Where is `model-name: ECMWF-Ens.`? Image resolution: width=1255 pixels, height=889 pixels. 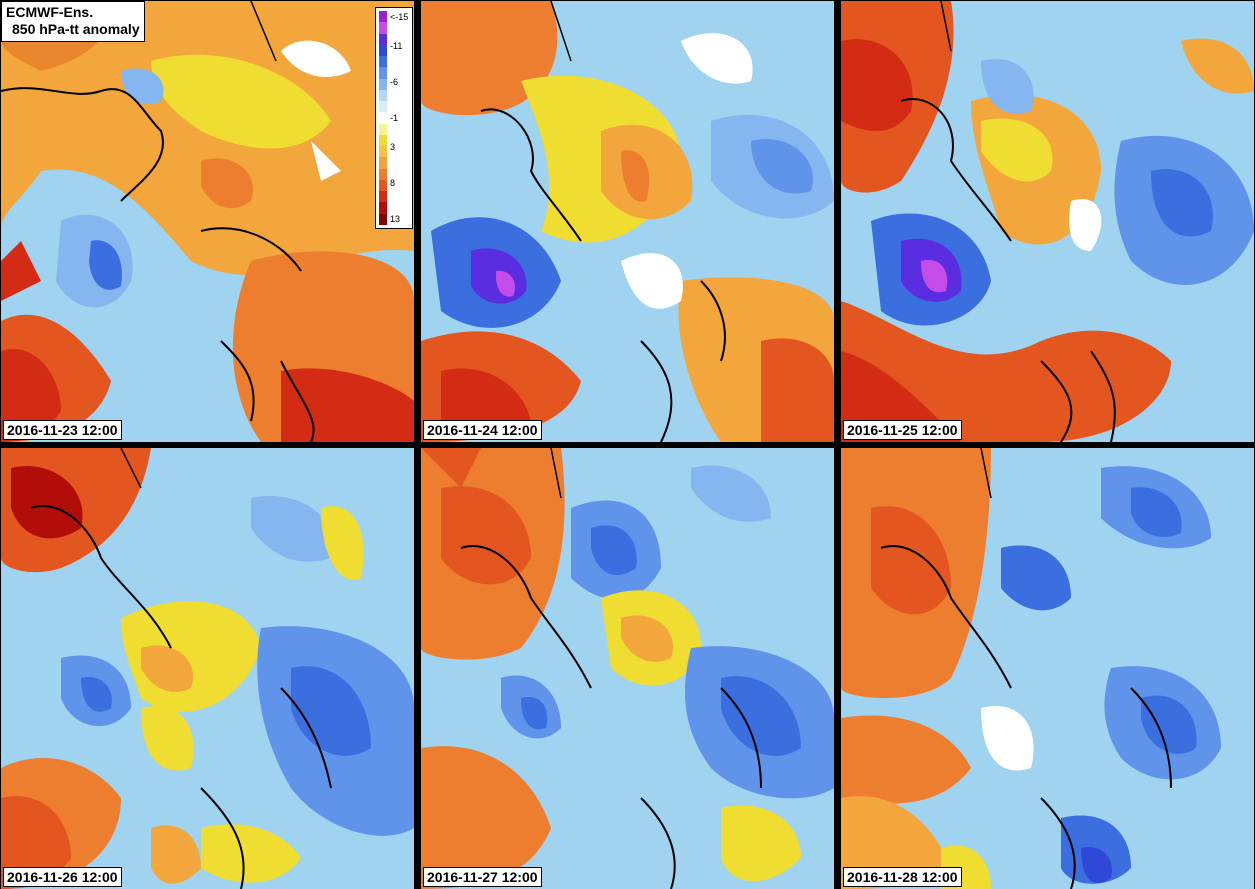 model-name: ECMWF-Ens. is located at coordinates (50, 12).